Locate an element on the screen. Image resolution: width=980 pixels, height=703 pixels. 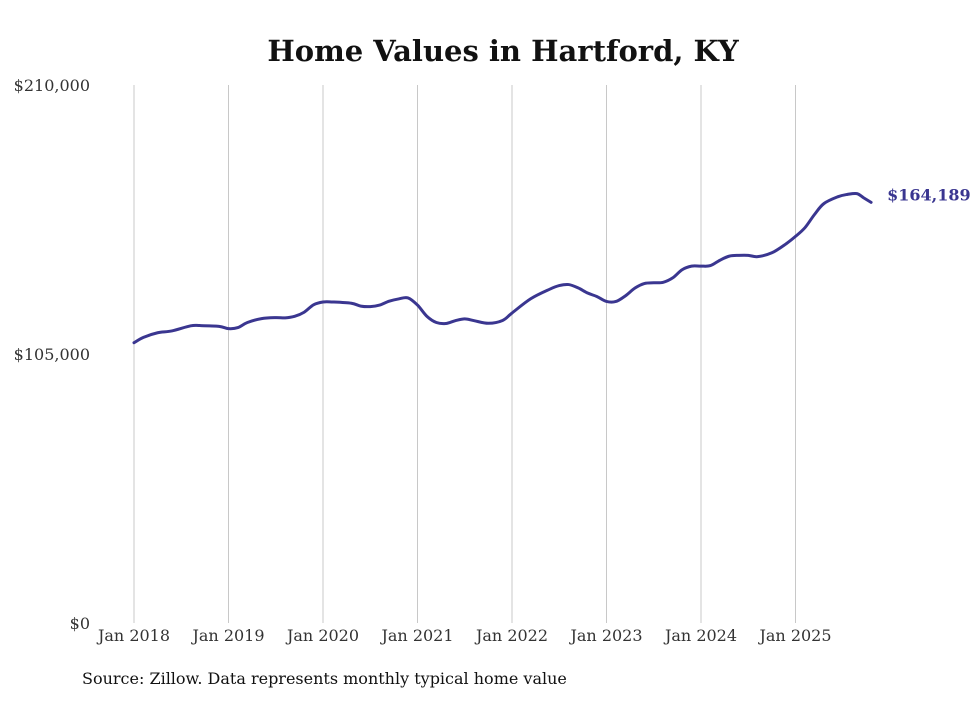
y-tick-label: $105,000 is located at coordinates (52, 354).